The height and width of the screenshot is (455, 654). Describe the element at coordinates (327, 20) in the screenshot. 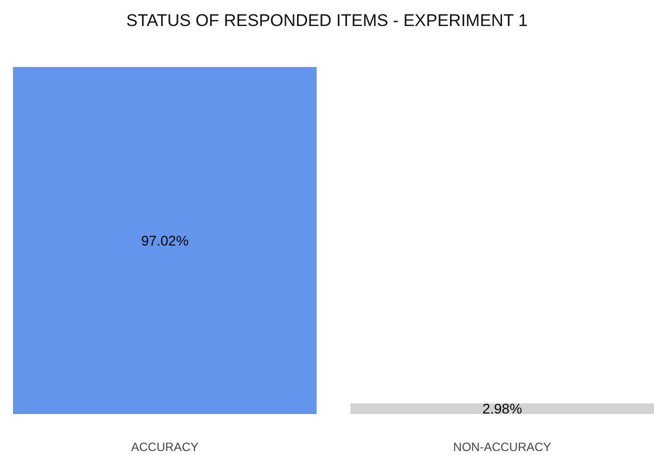

I see `chart-title: STATUS OF RESPONDED ITEMS - EXPERIMENT 1` at that location.